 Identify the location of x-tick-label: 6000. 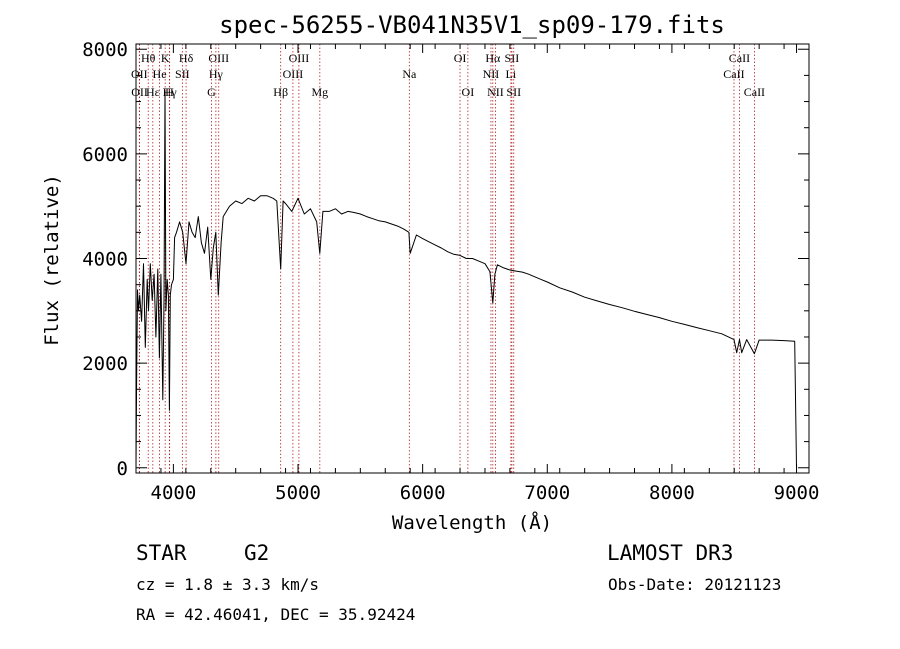
(423, 493).